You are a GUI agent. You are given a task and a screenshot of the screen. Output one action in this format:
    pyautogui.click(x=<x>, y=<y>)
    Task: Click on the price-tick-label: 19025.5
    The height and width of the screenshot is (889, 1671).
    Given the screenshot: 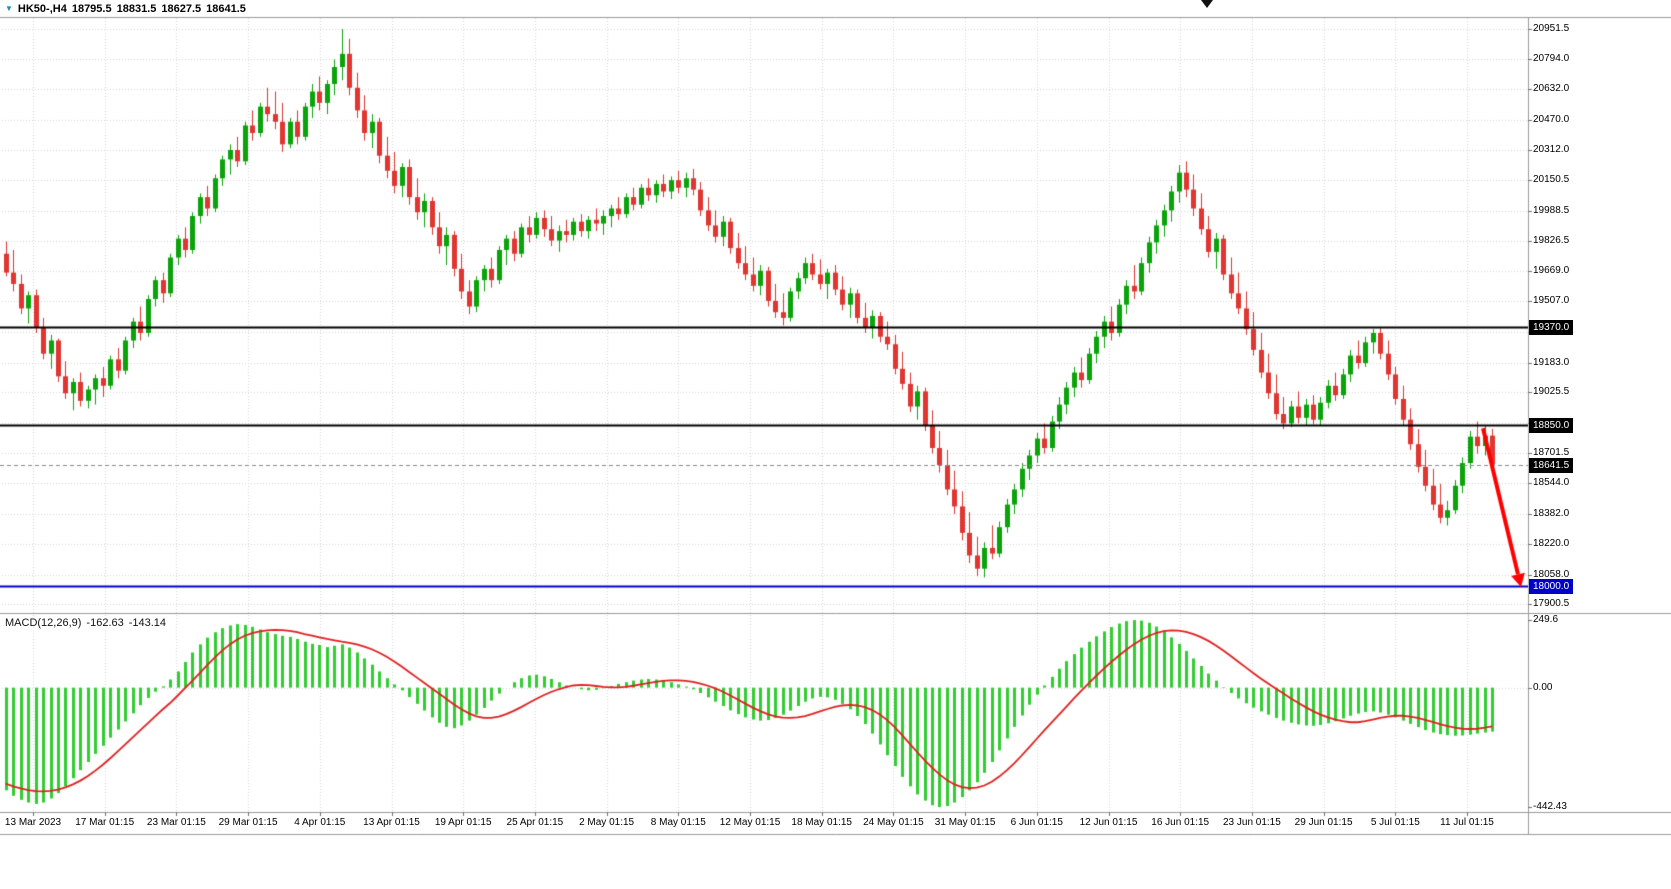 What is the action you would take?
    pyautogui.click(x=1551, y=392)
    